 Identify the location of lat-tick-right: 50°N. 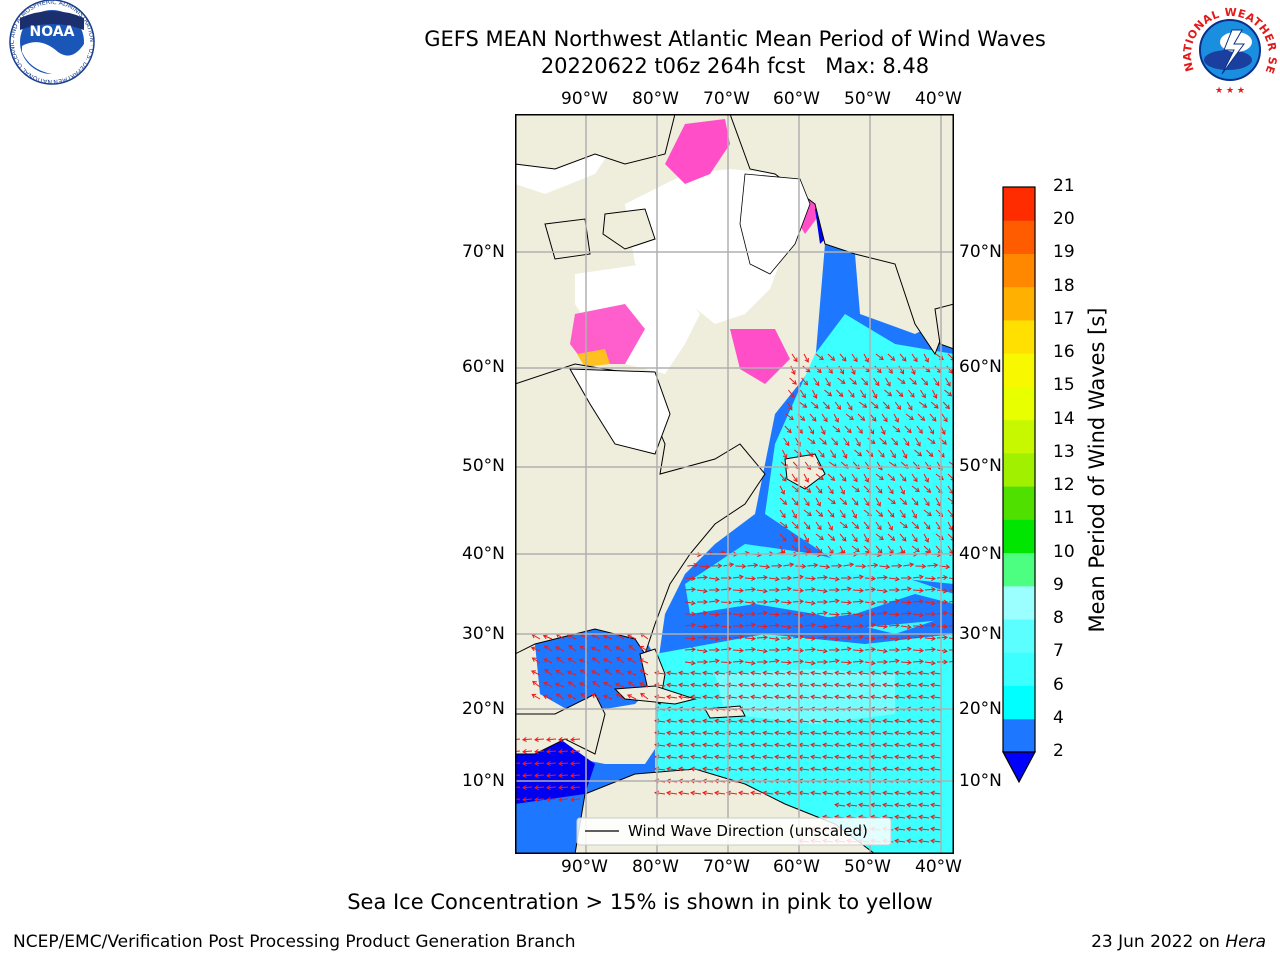
(980, 466).